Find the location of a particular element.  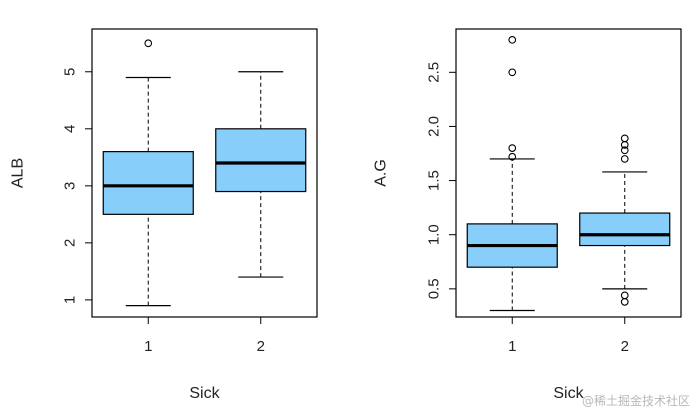

y-tick-label: 1.0 is located at coordinates (434, 234).